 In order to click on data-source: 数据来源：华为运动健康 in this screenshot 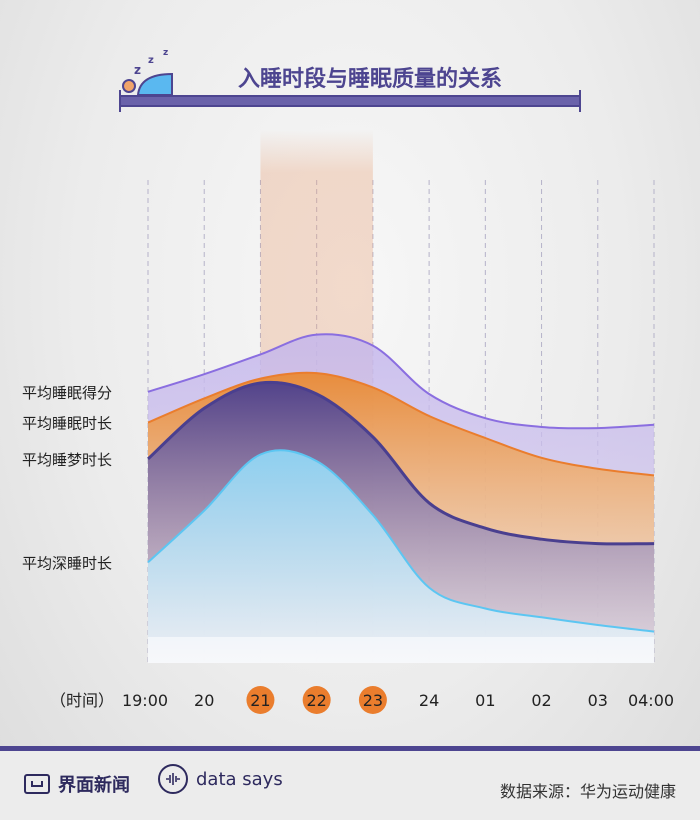, I will do `click(587, 791)`.